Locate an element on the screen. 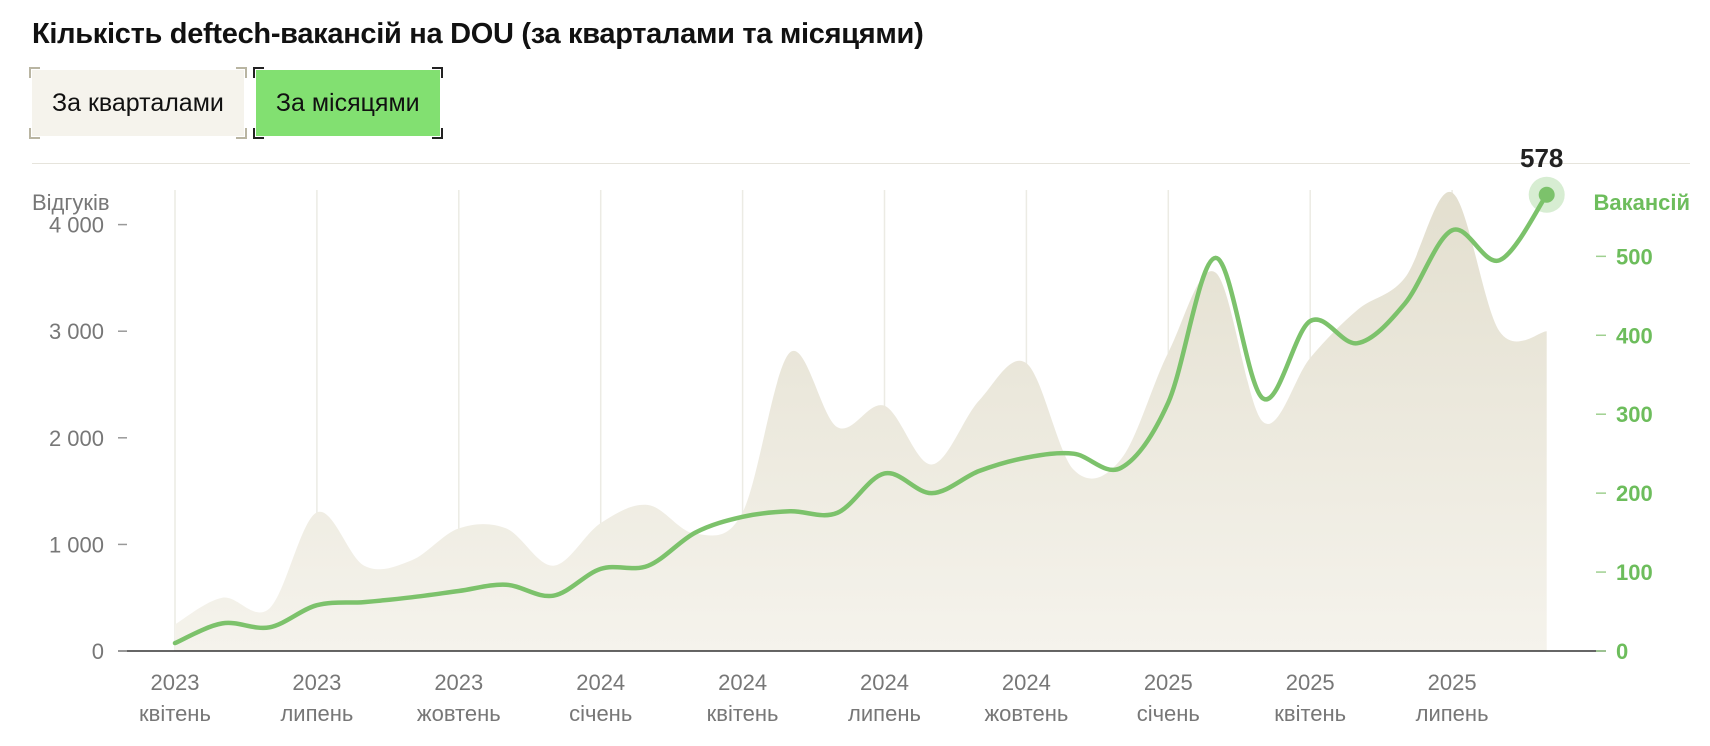  tab-quarters: За кварталами is located at coordinates (138, 103).